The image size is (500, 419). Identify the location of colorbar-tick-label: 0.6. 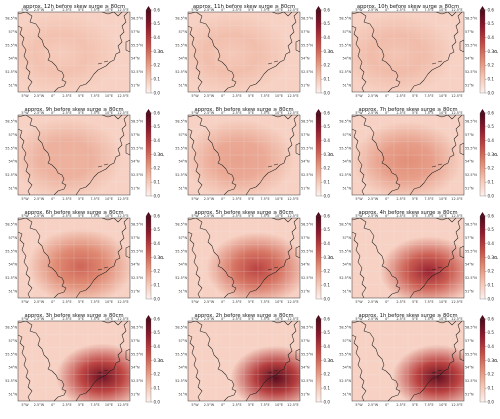
(491, 9).